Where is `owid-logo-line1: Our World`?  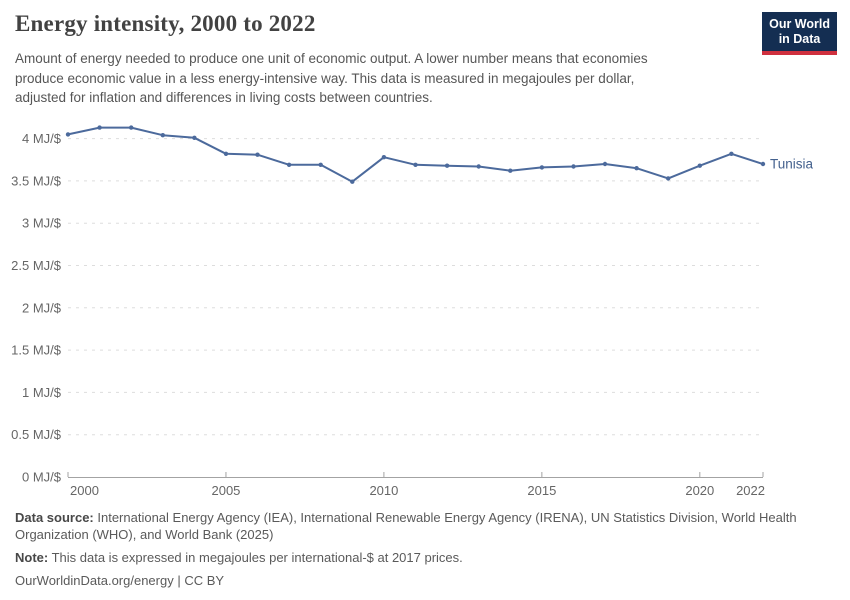
owid-logo-line1: Our World is located at coordinates (799, 24).